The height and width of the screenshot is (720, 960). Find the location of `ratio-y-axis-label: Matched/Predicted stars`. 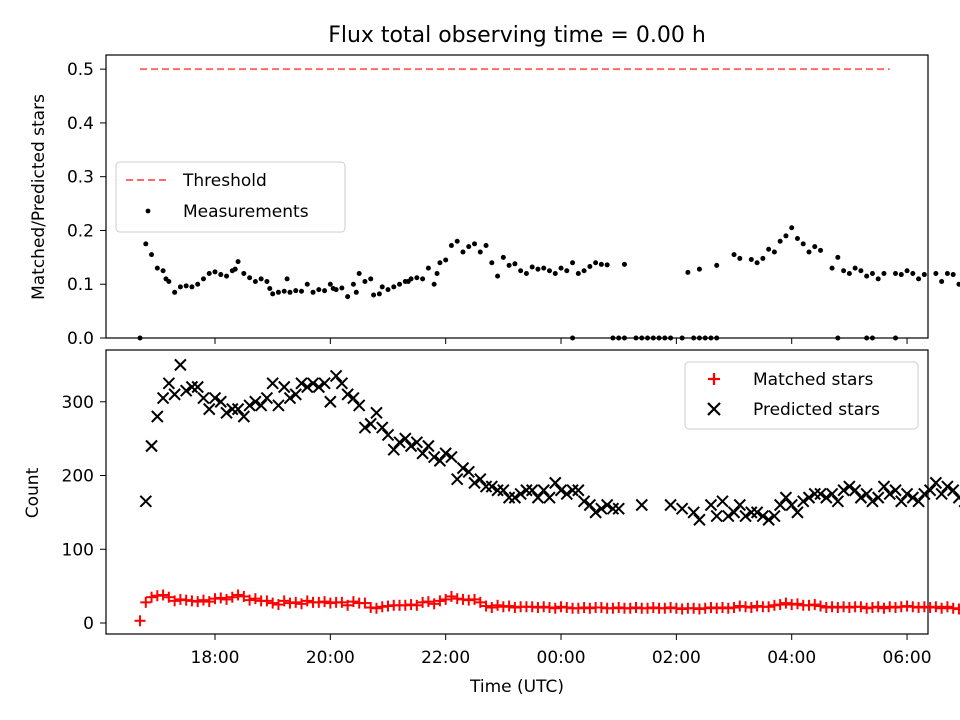

ratio-y-axis-label: Matched/Predicted stars is located at coordinates (39, 197).